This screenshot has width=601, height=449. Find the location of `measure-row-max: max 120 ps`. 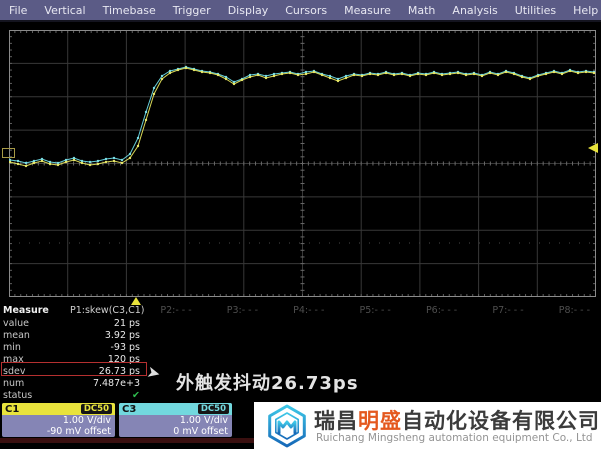

measure-row-max: max 120 ps is located at coordinates (73, 360).